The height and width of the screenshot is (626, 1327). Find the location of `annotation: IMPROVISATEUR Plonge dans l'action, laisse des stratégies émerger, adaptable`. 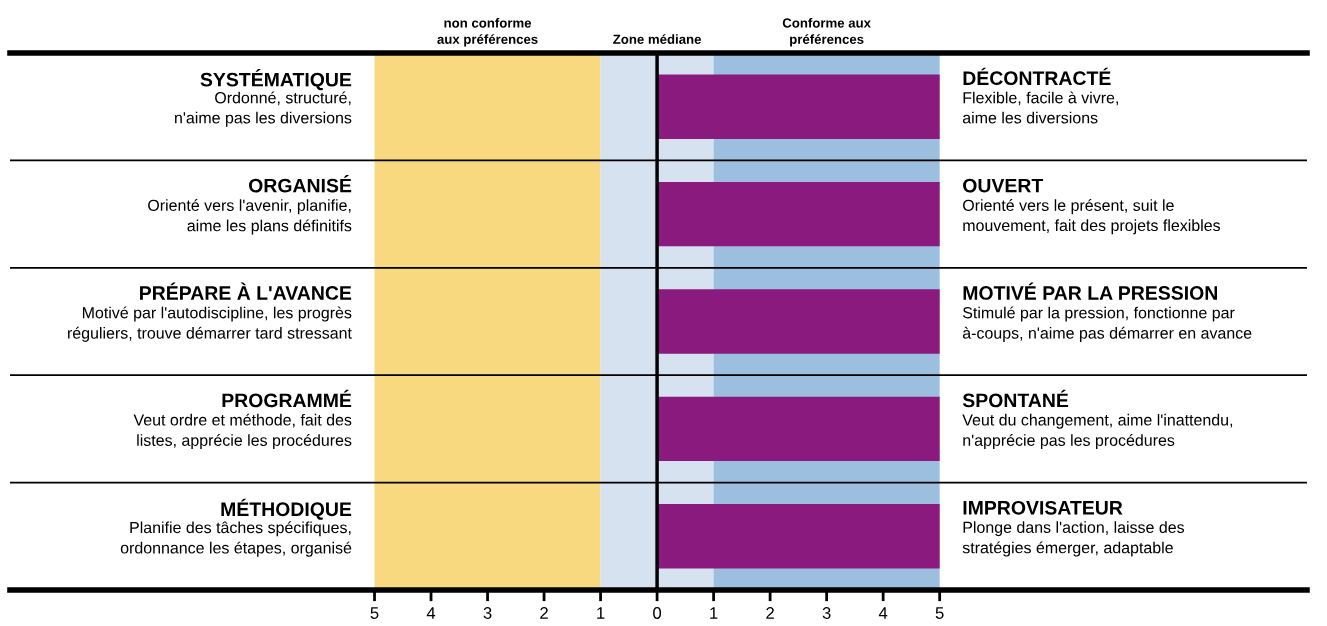

annotation: IMPROVISATEUR Plonge dans l'action, laisse des stratégies émerger, adaptable is located at coordinates (1073, 528).